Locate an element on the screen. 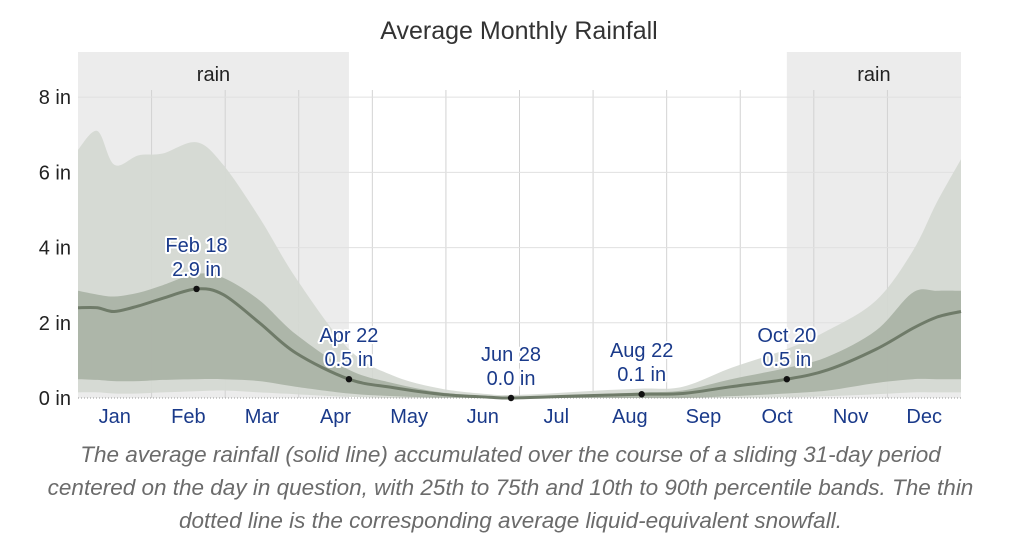  y-tick-label-3: 6 in is located at coordinates (55, 173).